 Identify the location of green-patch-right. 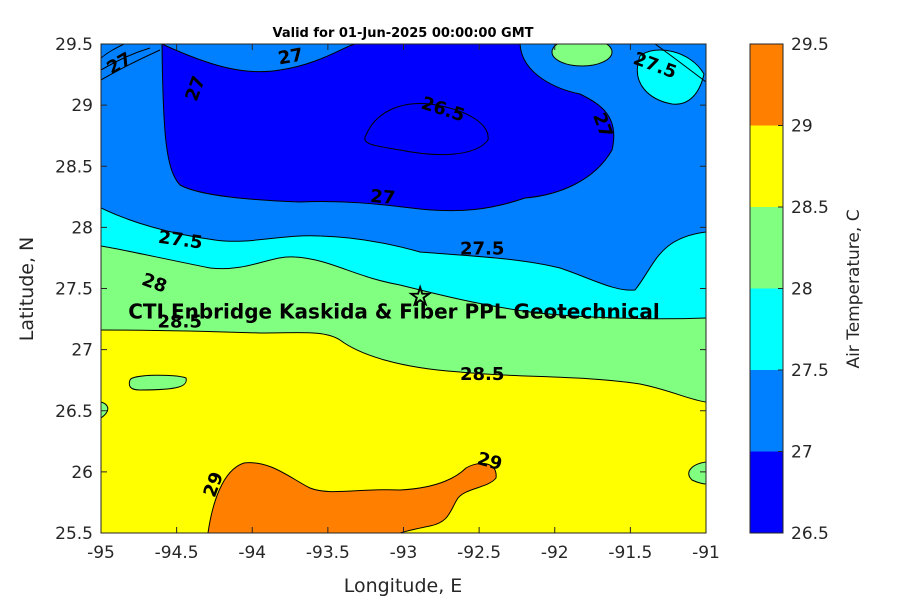
(697, 473).